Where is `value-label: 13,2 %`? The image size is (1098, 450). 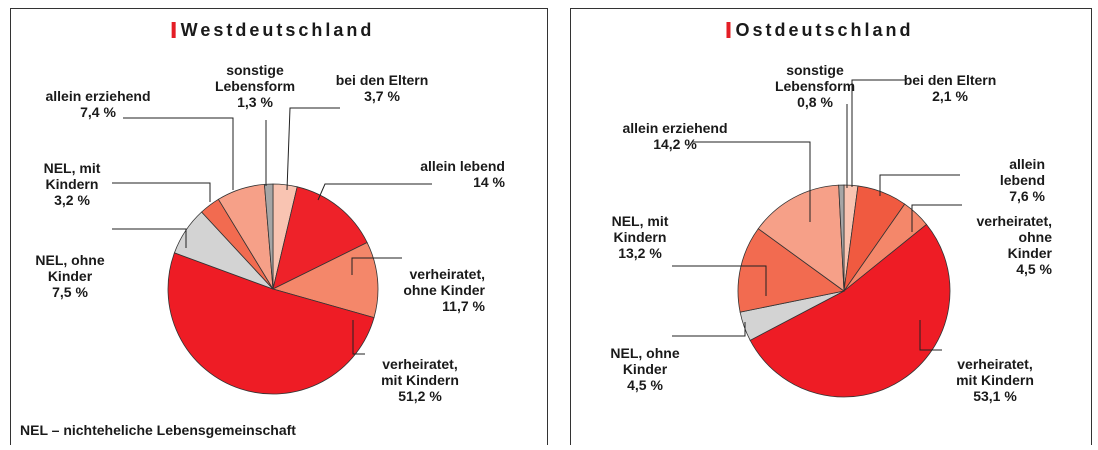 value-label: 13,2 % is located at coordinates (640, 253).